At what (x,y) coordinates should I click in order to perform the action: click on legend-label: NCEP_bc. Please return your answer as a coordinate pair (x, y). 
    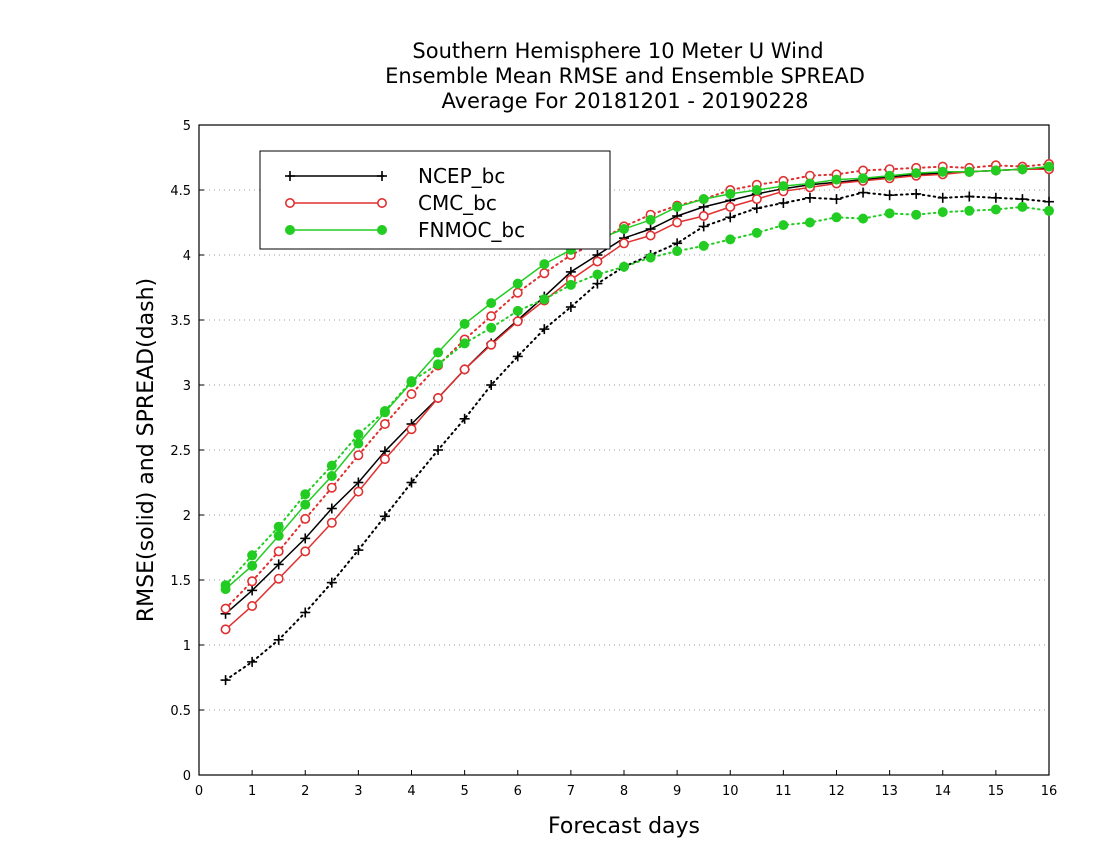
    Looking at the image, I should click on (461, 176).